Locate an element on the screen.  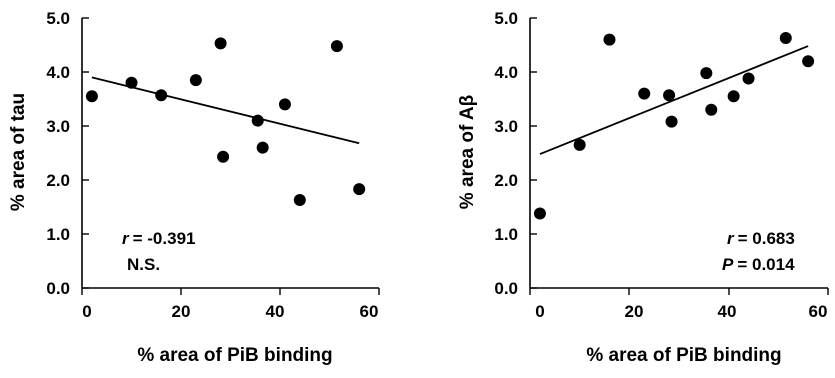
chart-tau-y-axis-title: % area of tau is located at coordinates (18, 152).